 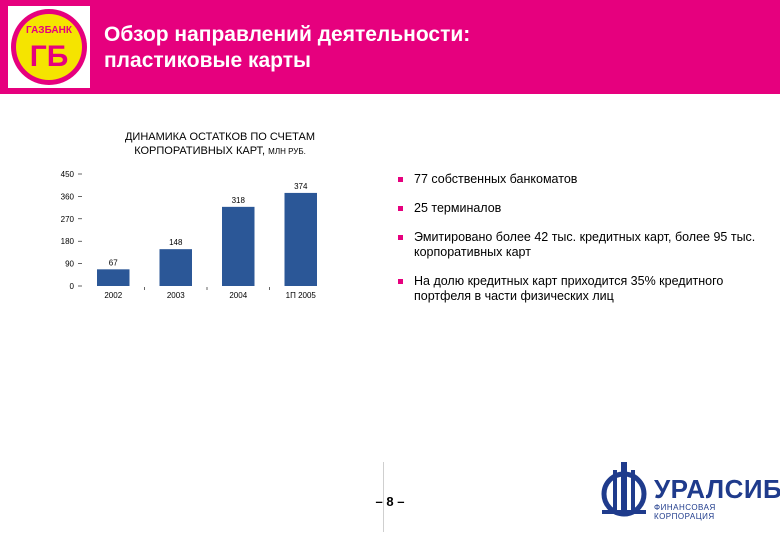 I want to click on bullet-text: 25 терминалов, so click(x=458, y=208).